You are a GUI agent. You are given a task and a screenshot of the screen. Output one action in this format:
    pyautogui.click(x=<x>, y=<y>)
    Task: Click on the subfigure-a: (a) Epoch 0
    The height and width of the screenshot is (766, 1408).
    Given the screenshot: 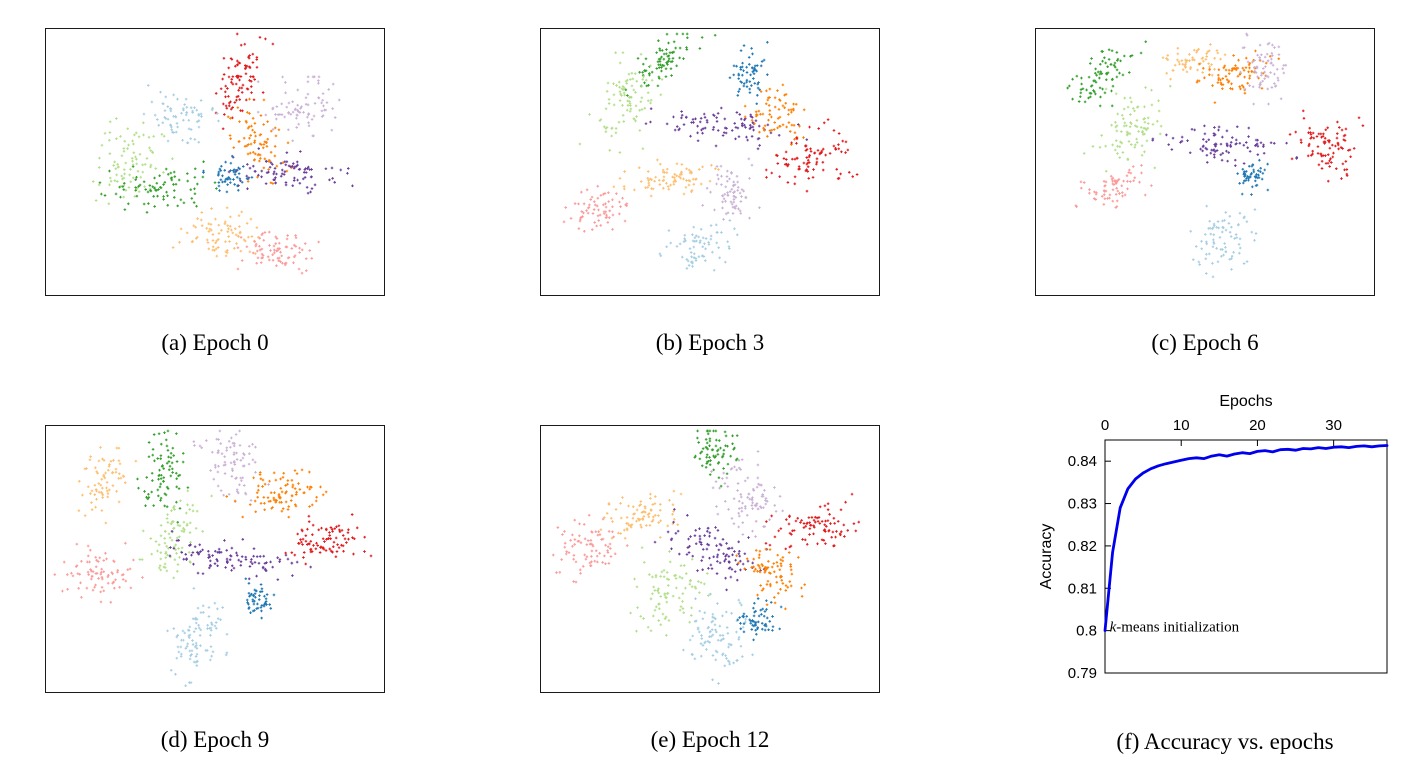 What is the action you would take?
    pyautogui.click(x=215, y=194)
    